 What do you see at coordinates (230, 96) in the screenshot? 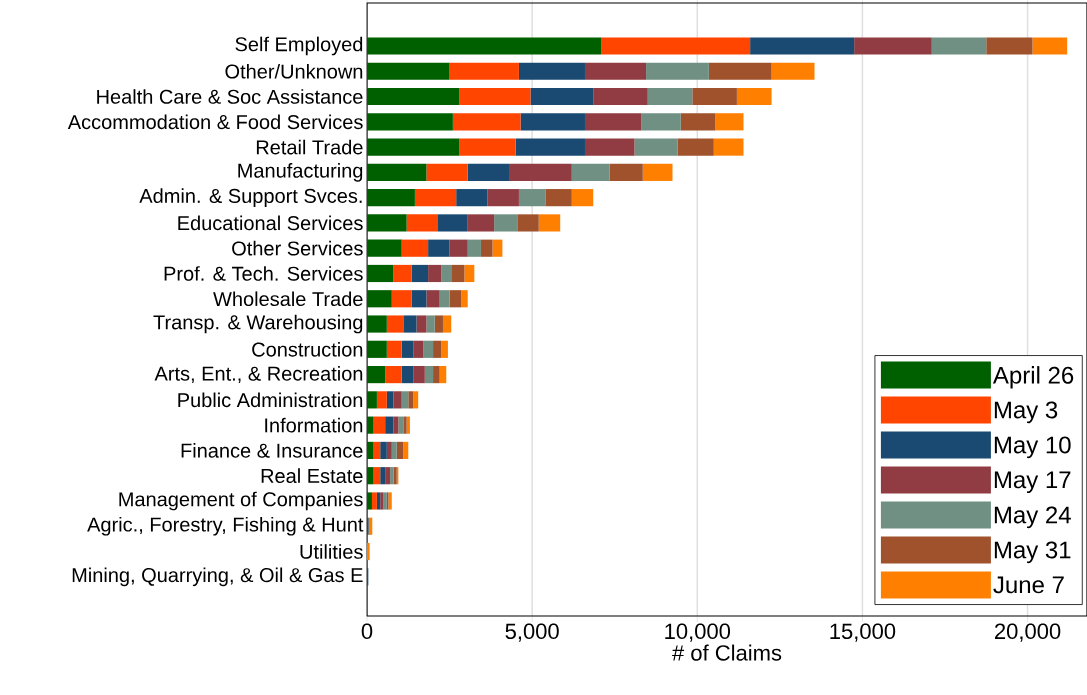
I see `y-tick-label: Health Care & Soc Assistance` at bounding box center [230, 96].